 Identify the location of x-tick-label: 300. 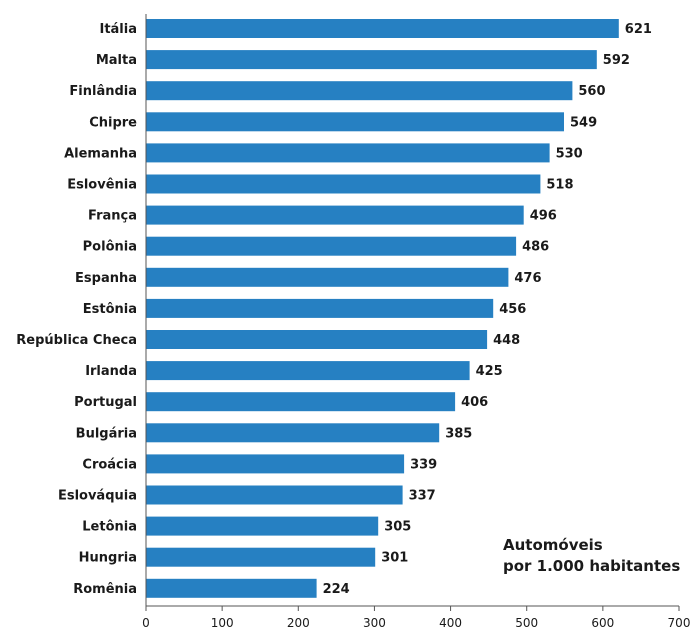
(374, 623).